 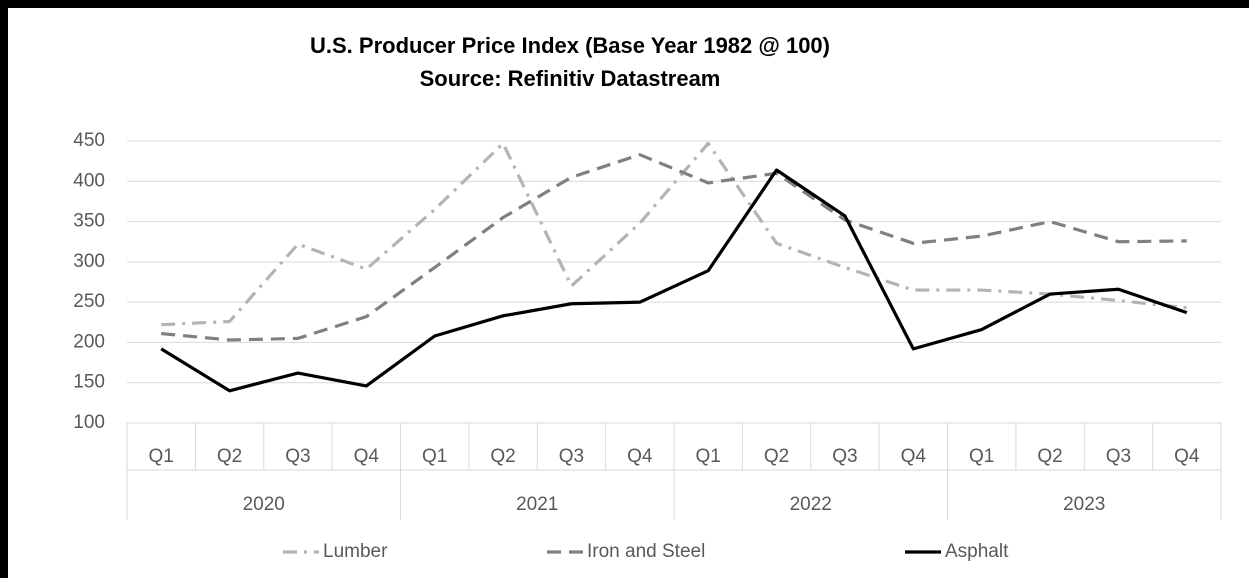 What do you see at coordinates (89, 422) in the screenshot?
I see `y-tick-label: 100` at bounding box center [89, 422].